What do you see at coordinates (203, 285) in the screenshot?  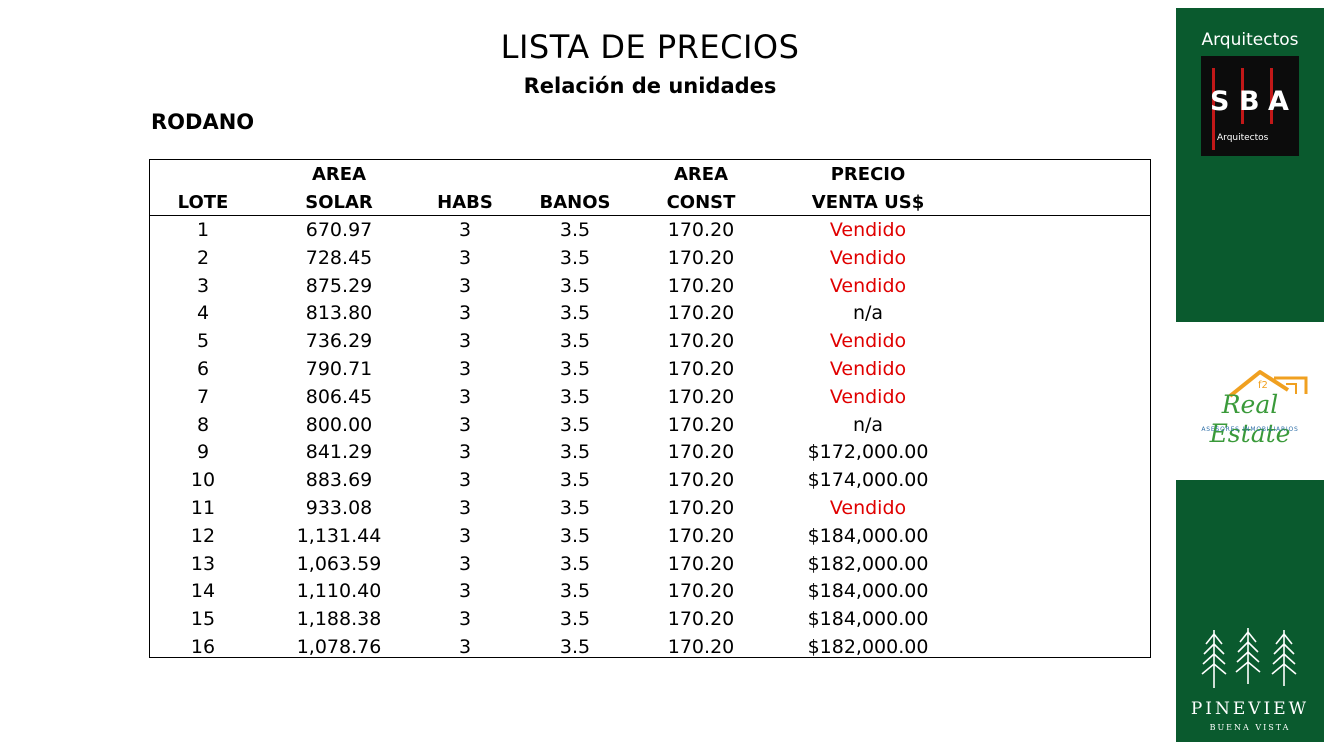 I see `lote-cell: 3` at bounding box center [203, 285].